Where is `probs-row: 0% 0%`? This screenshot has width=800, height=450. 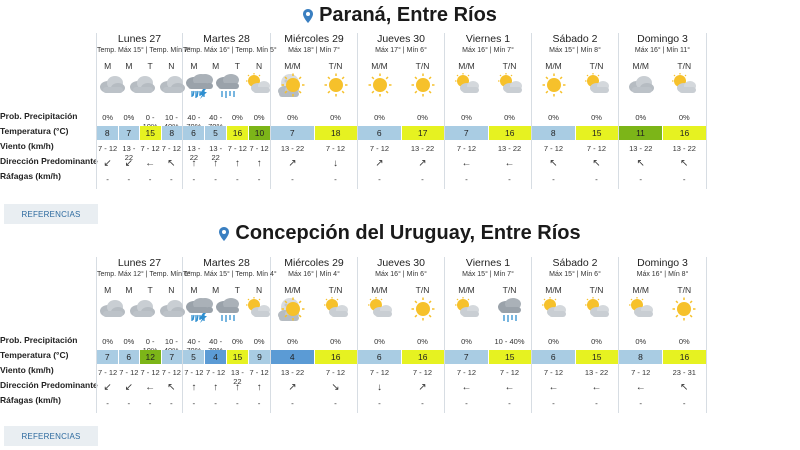 probs-row: 0% 0% is located at coordinates (662, 117).